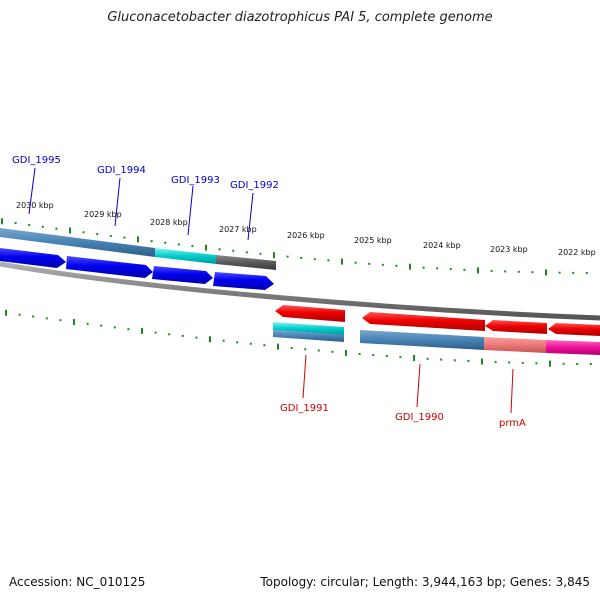  I want to click on gene-label-gdi-1993: GDI_1993, so click(195, 180).